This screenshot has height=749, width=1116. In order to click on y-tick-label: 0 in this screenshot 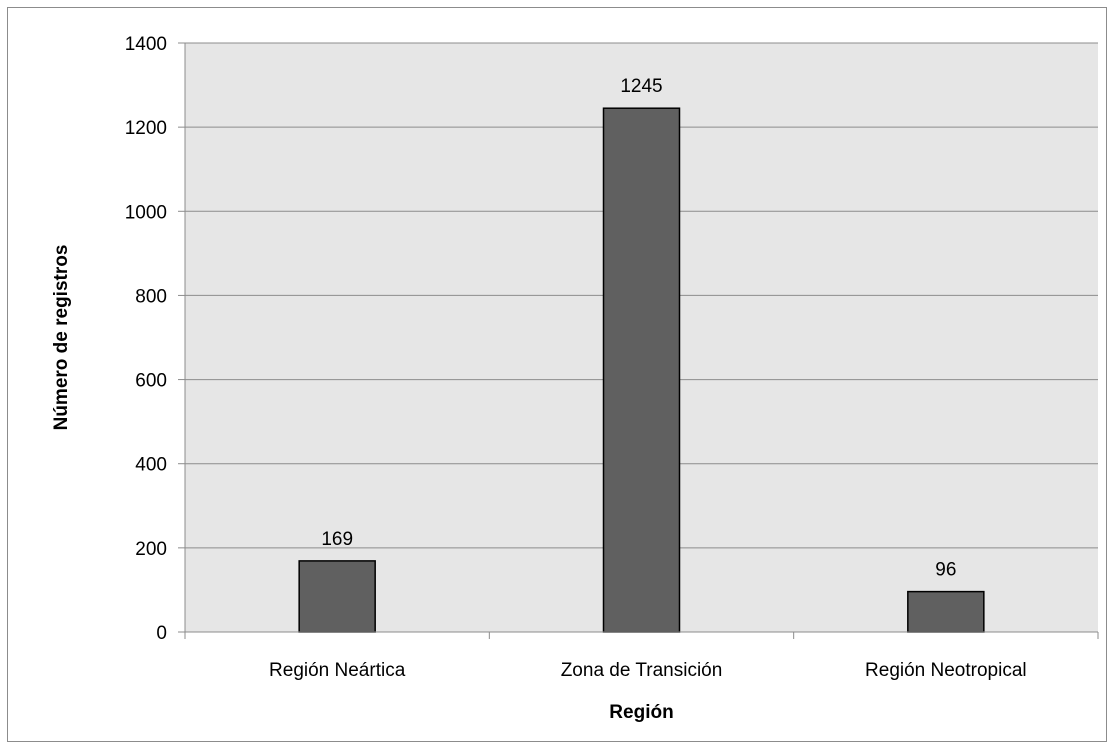, I will do `click(161, 633)`.